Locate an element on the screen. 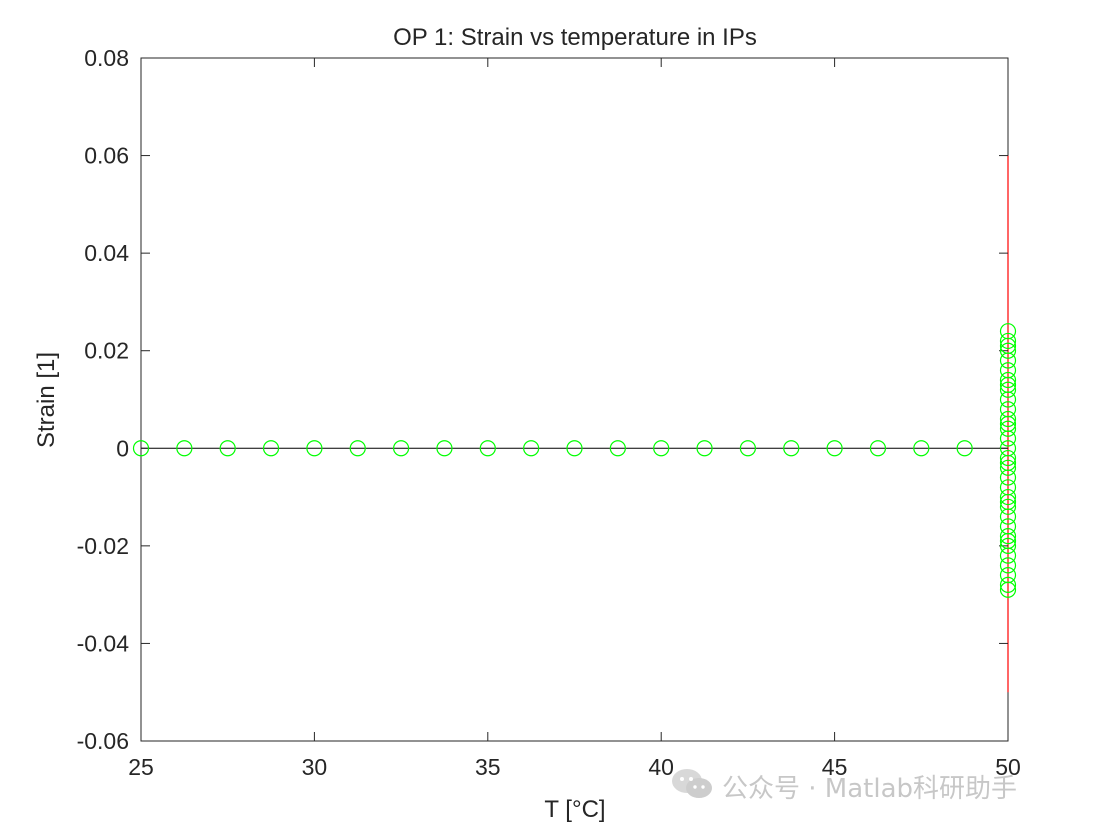 The width and height of the screenshot is (1110, 829). x-tick-label: 45 is located at coordinates (835, 767).